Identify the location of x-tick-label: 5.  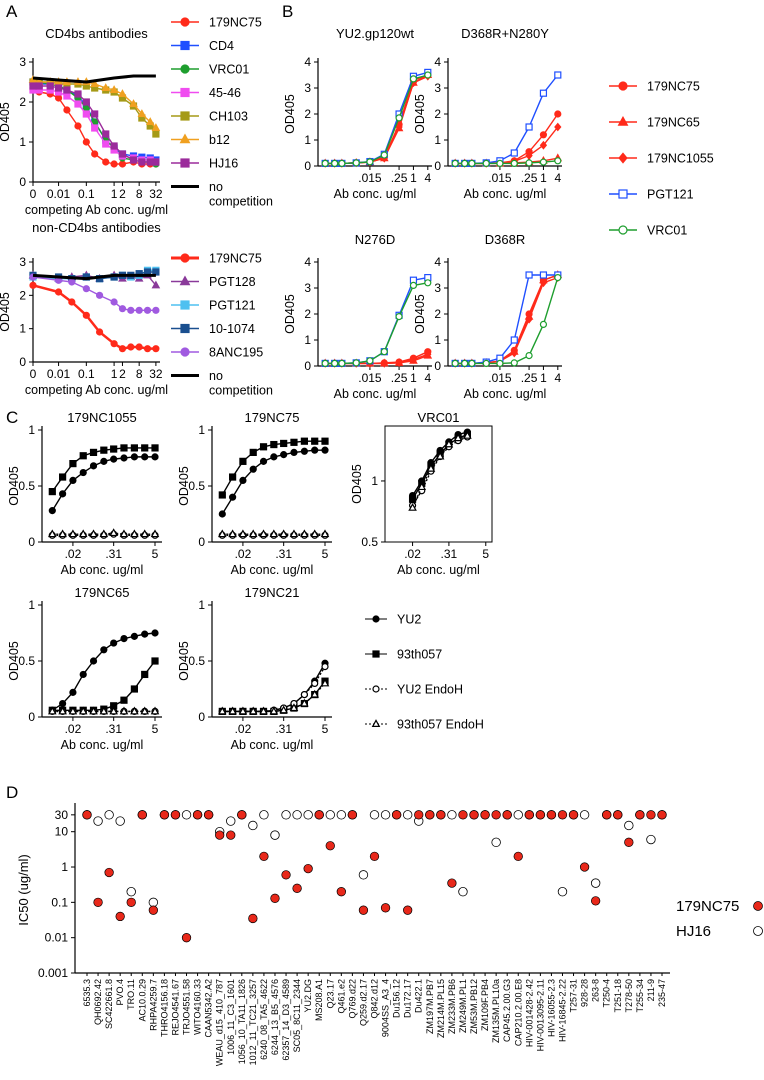
(325, 729).